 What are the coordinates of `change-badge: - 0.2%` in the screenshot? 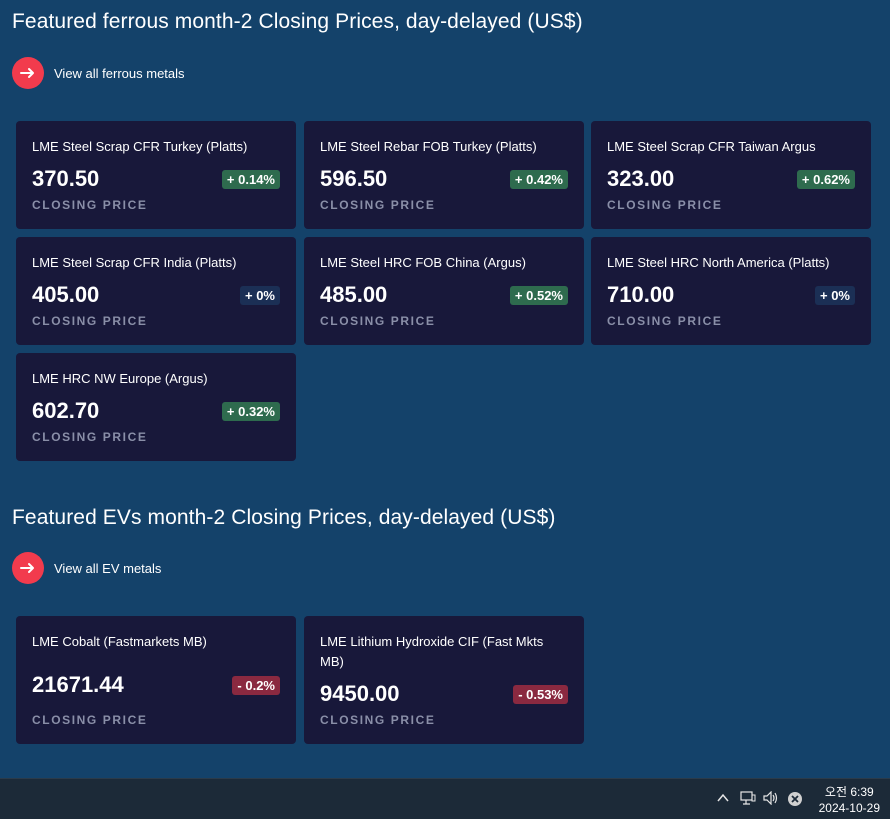 It's located at (256, 685).